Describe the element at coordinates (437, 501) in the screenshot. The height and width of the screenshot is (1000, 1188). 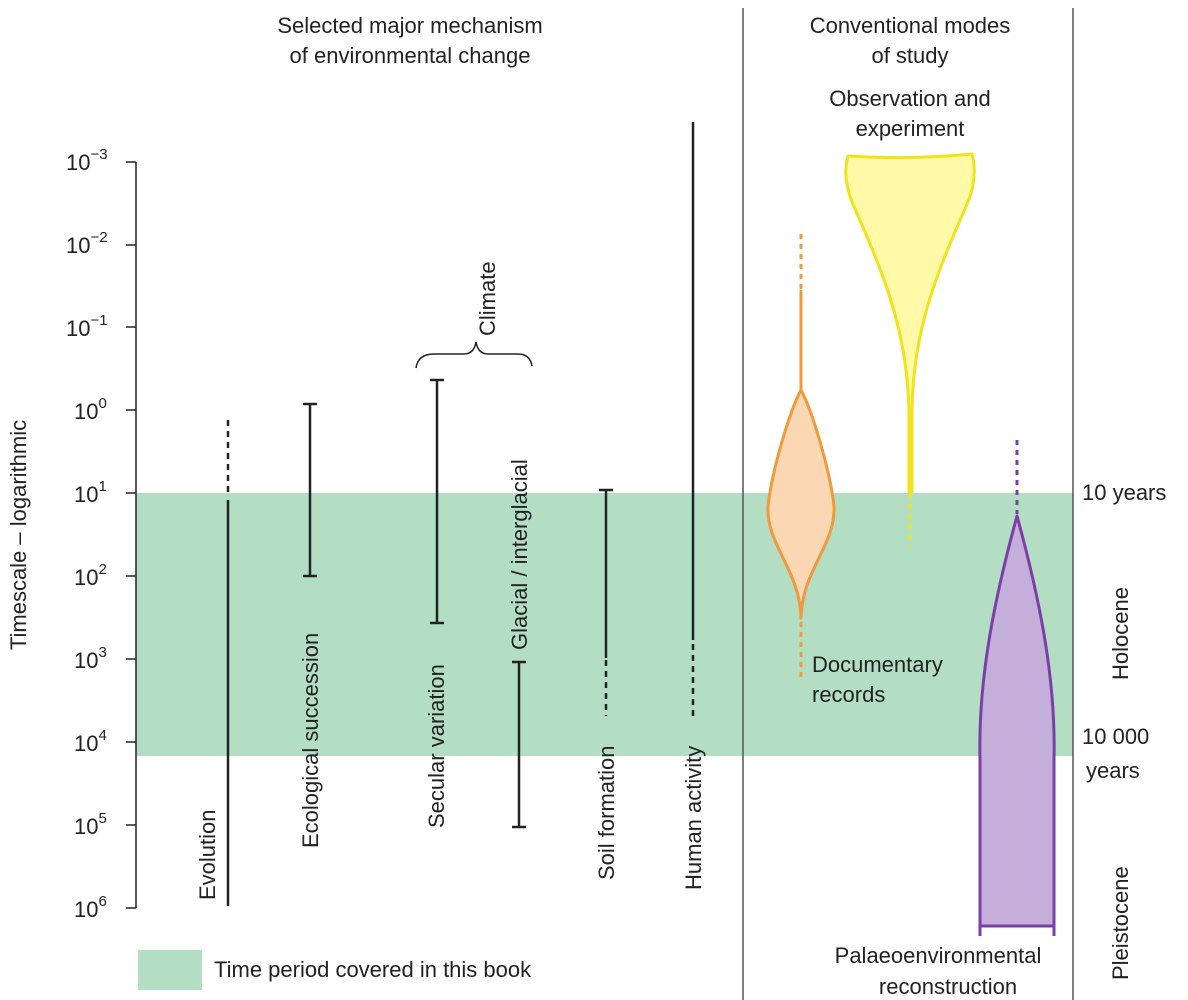
I see `secular-variation-range` at that location.